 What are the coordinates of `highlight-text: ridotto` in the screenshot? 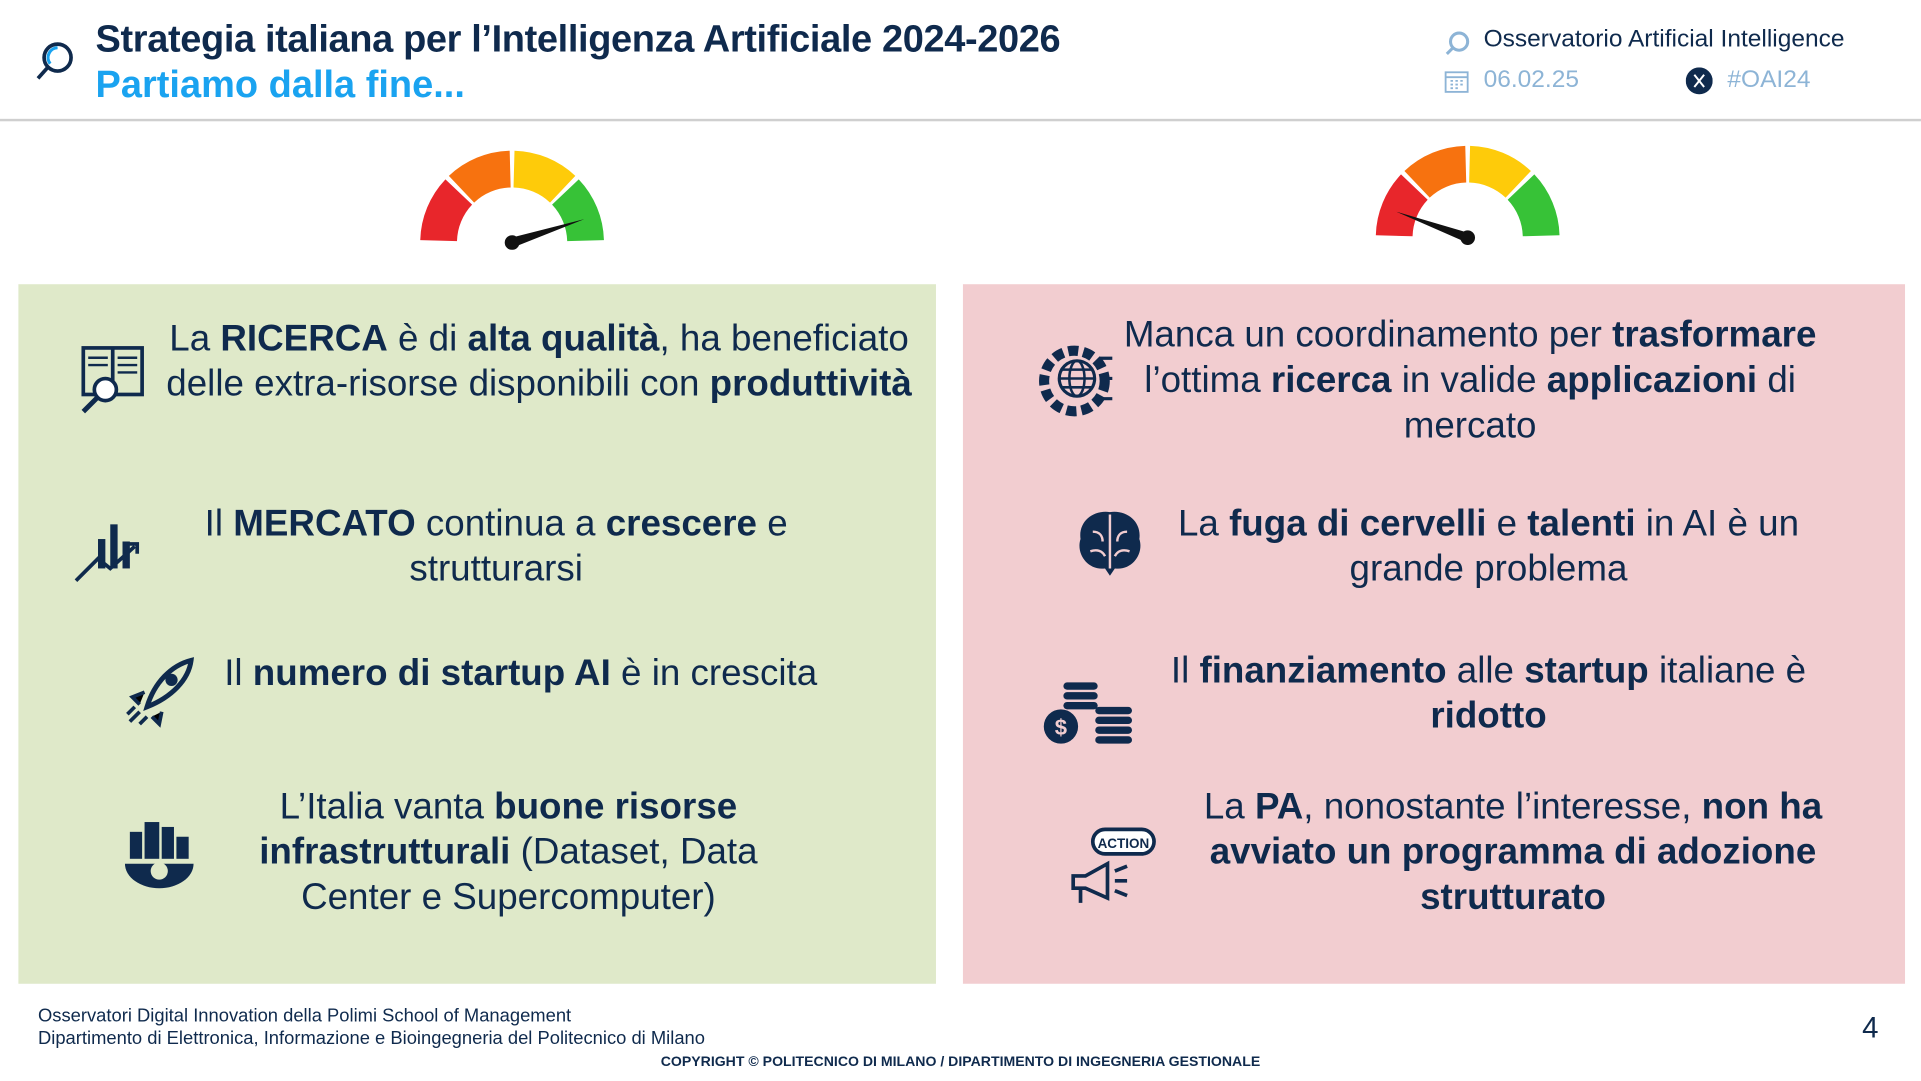 It's located at (1488, 716).